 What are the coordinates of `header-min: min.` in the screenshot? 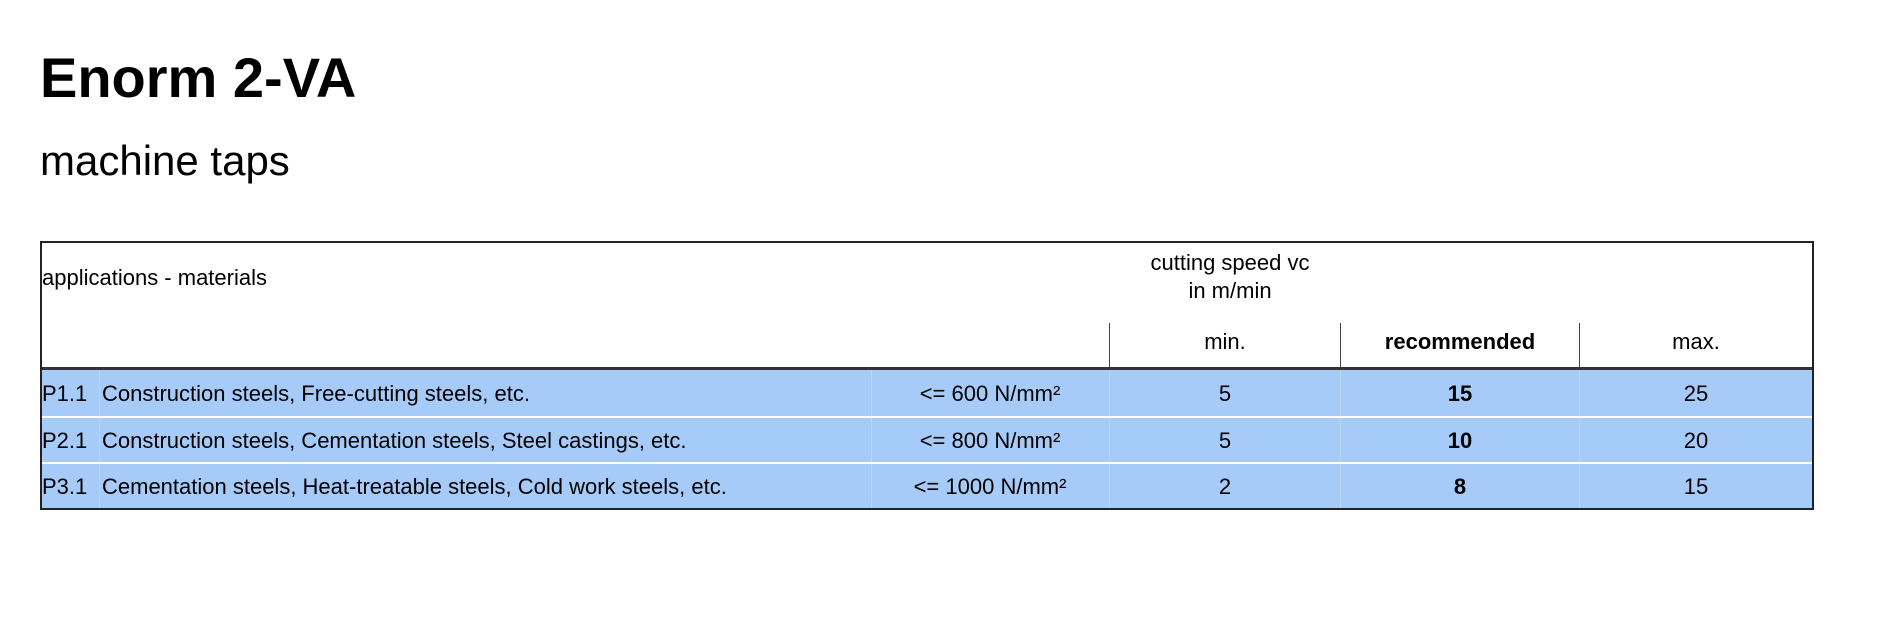 It's located at (1225, 341).